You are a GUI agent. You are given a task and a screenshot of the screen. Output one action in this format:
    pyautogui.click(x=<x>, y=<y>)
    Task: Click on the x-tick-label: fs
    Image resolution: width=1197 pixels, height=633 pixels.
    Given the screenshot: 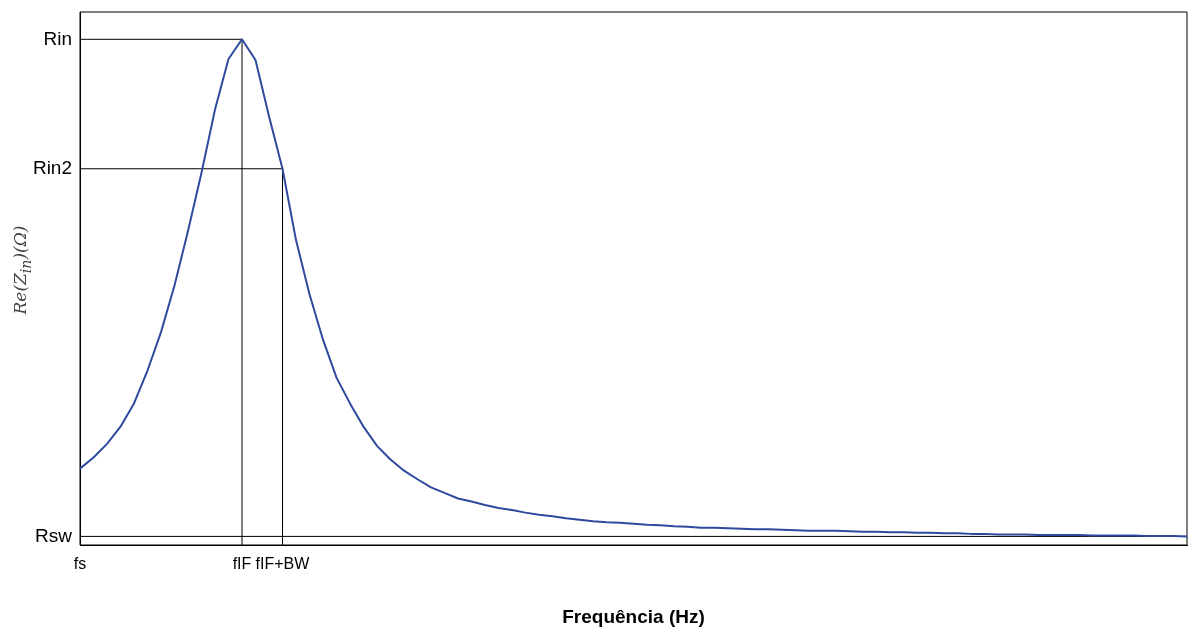 What is the action you would take?
    pyautogui.click(x=80, y=564)
    